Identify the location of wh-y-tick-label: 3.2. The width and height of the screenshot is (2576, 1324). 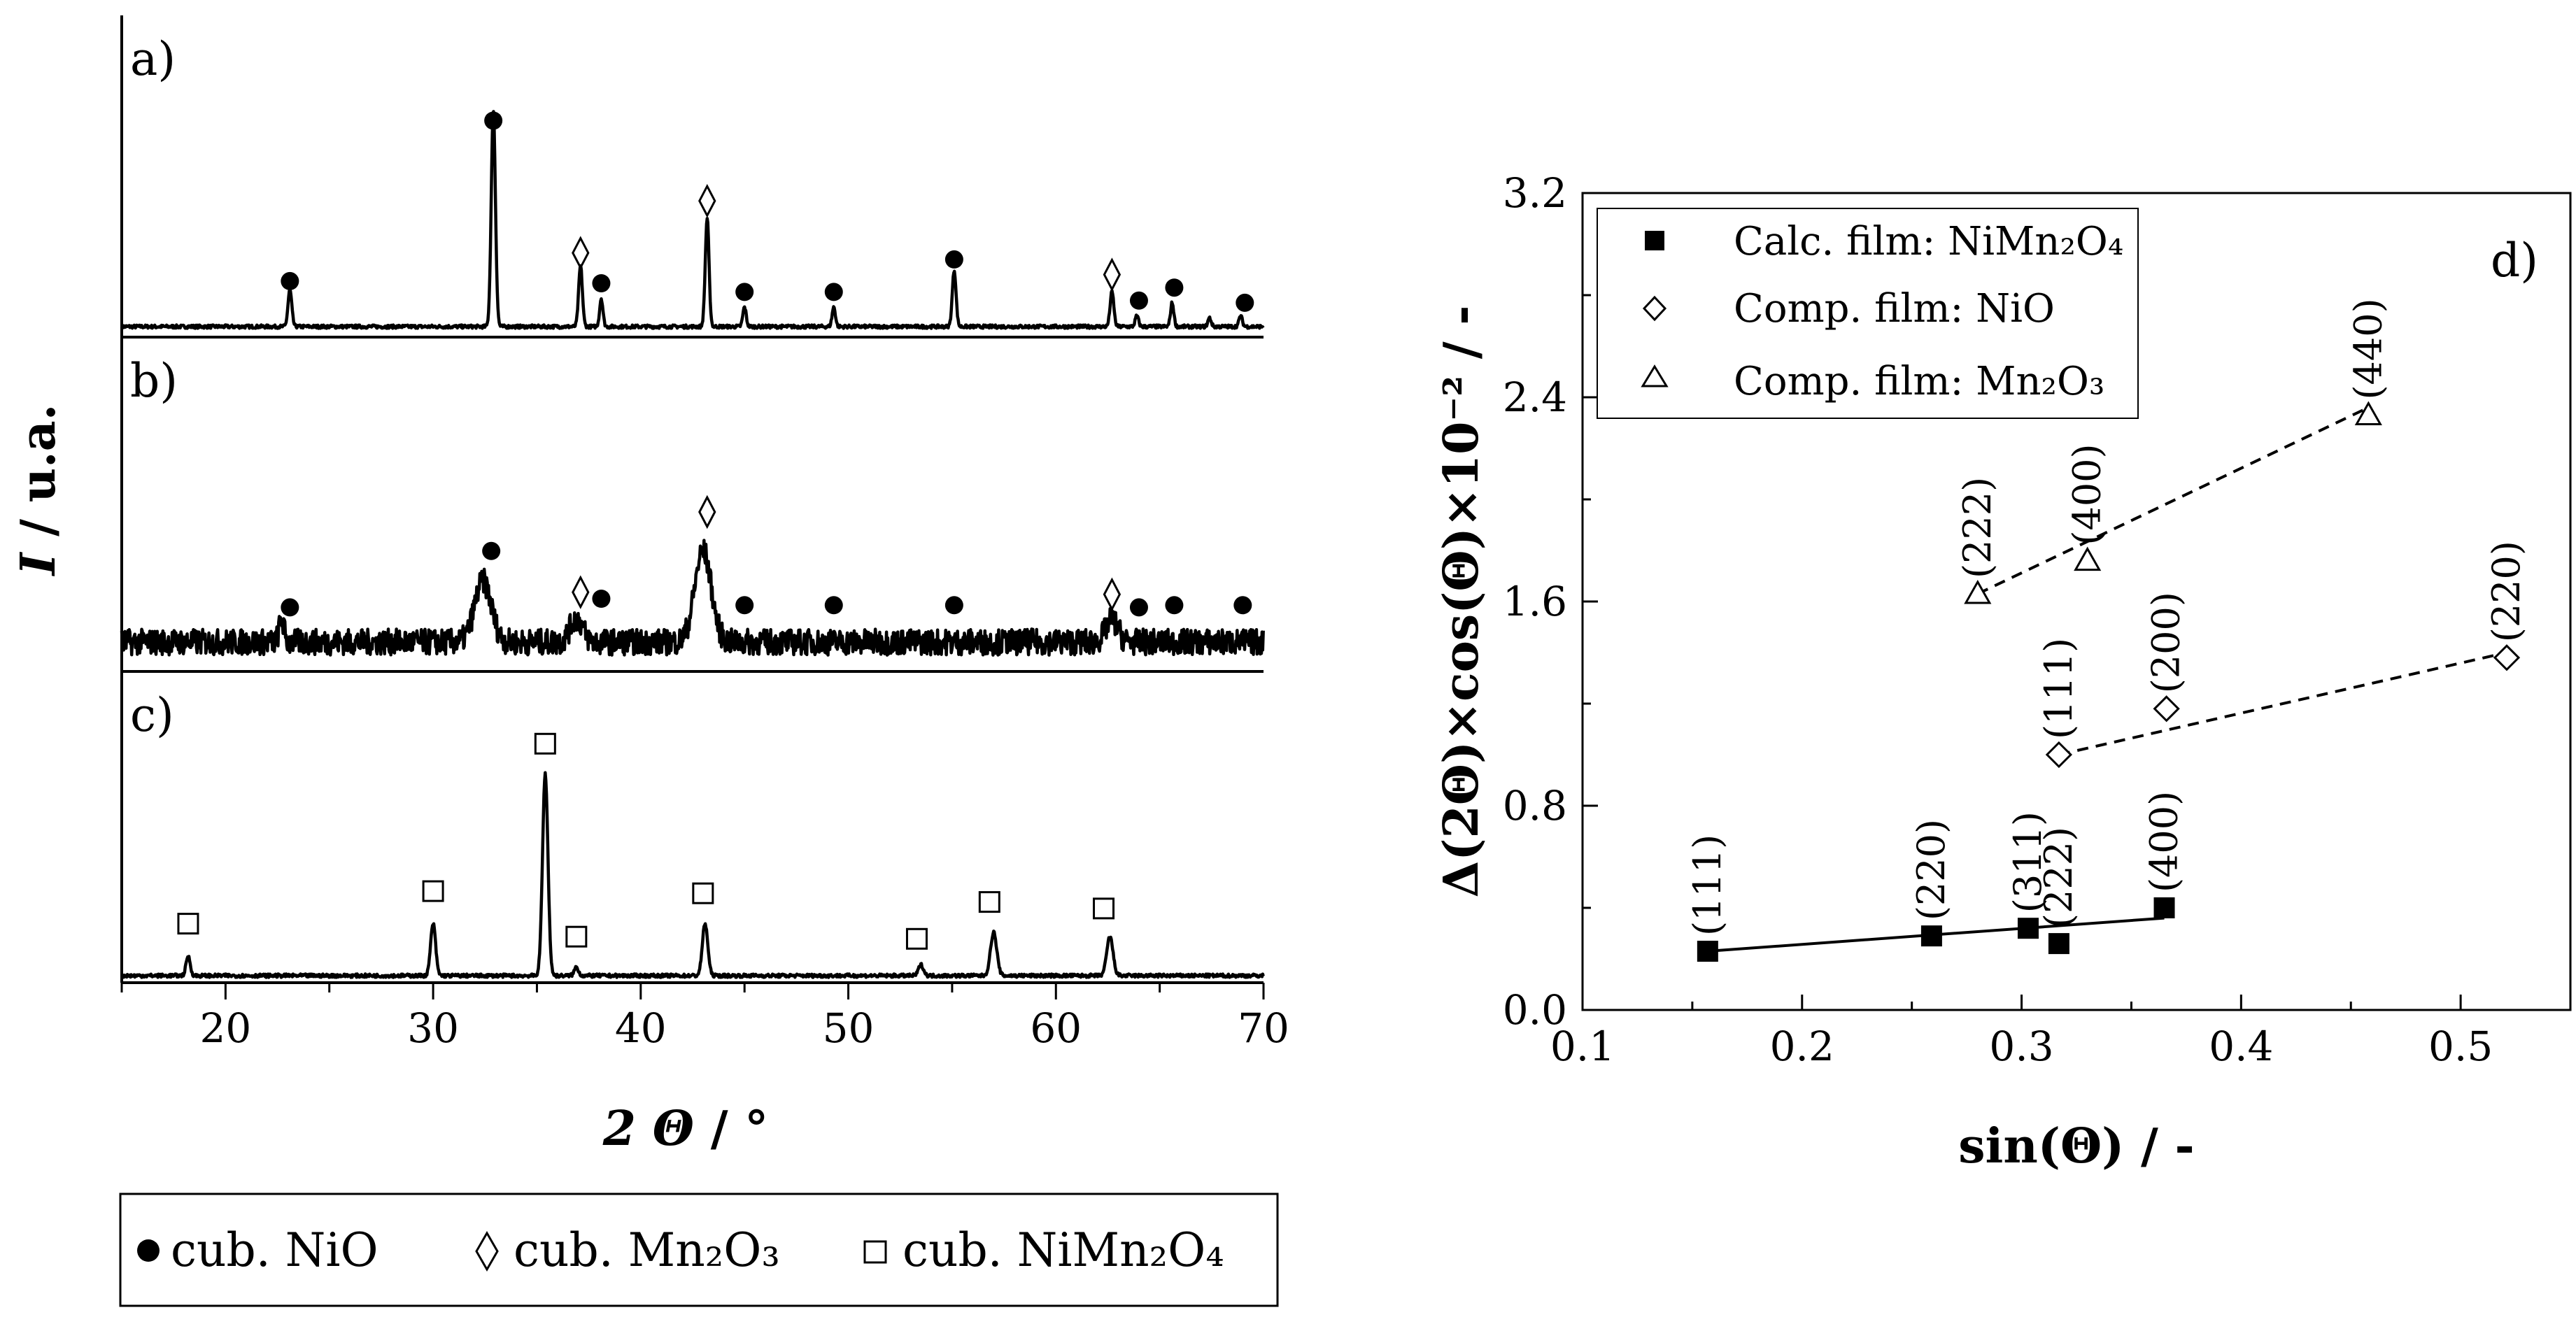
(1535, 193).